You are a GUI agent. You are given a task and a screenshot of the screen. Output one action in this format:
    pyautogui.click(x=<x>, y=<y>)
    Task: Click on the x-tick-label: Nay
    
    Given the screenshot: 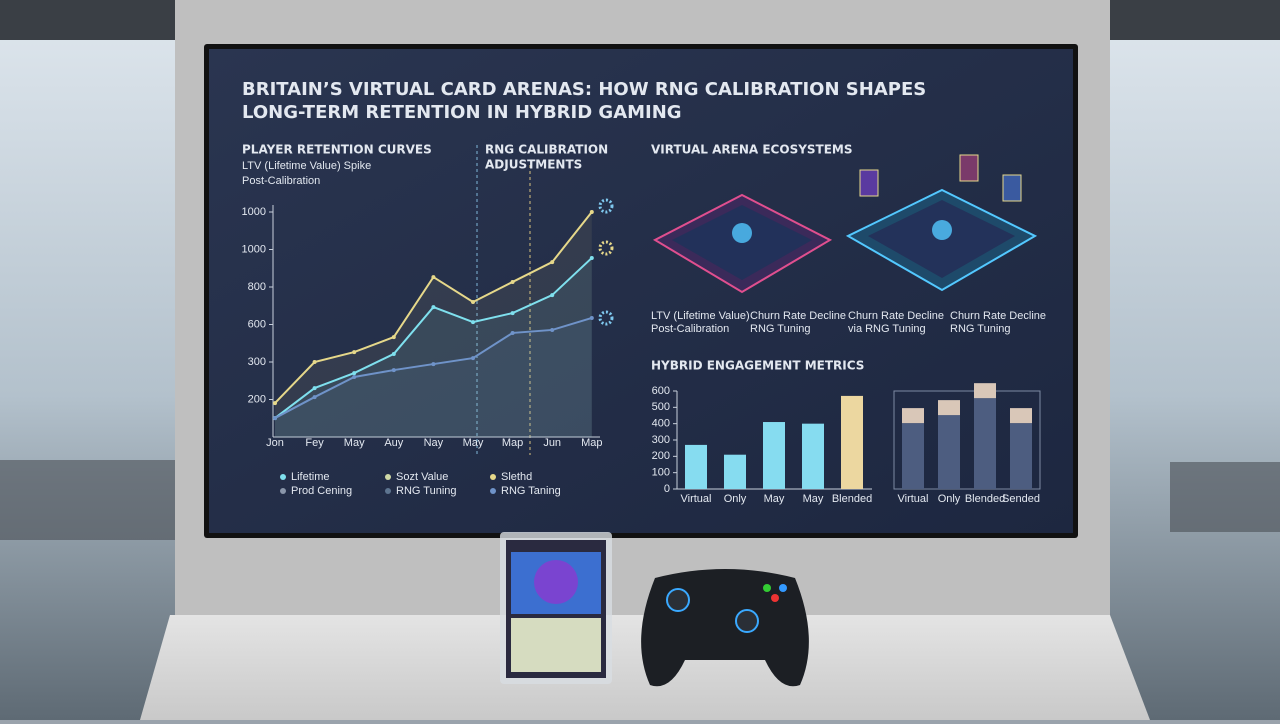 What is the action you would take?
    pyautogui.click(x=434, y=443)
    